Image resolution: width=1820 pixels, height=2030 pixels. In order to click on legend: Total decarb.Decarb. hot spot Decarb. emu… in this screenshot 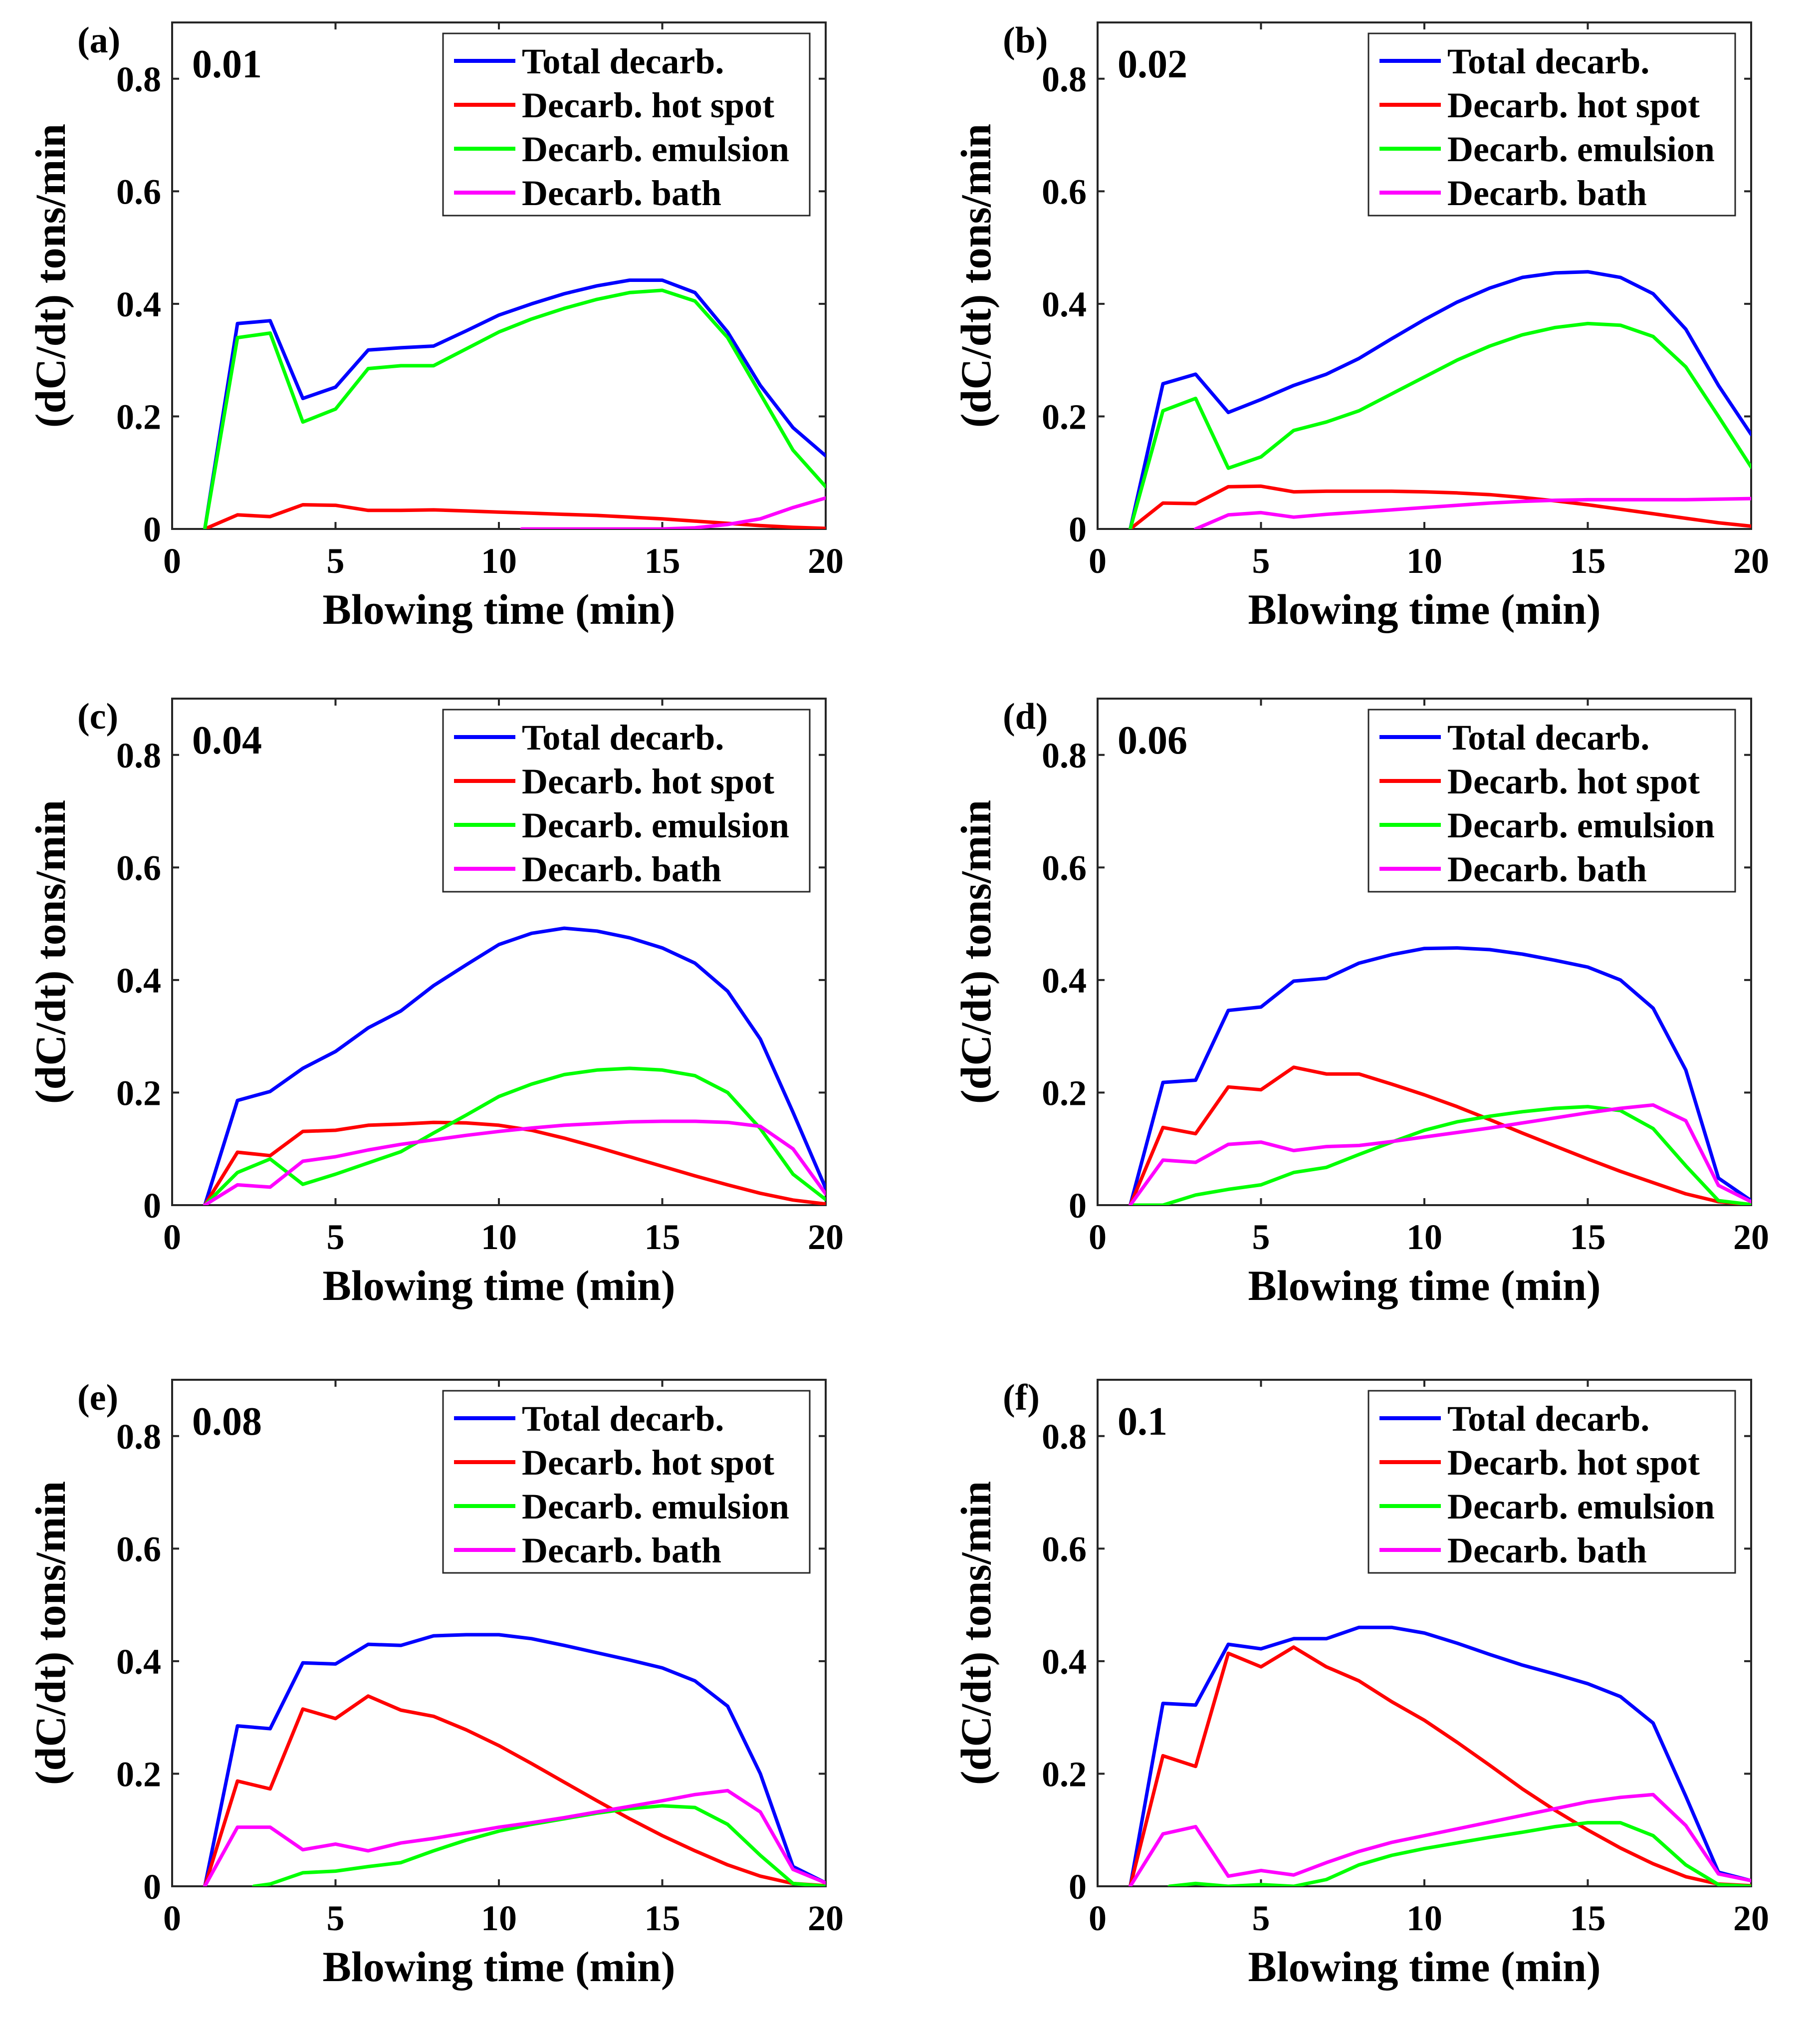, I will do `click(1551, 1482)`.